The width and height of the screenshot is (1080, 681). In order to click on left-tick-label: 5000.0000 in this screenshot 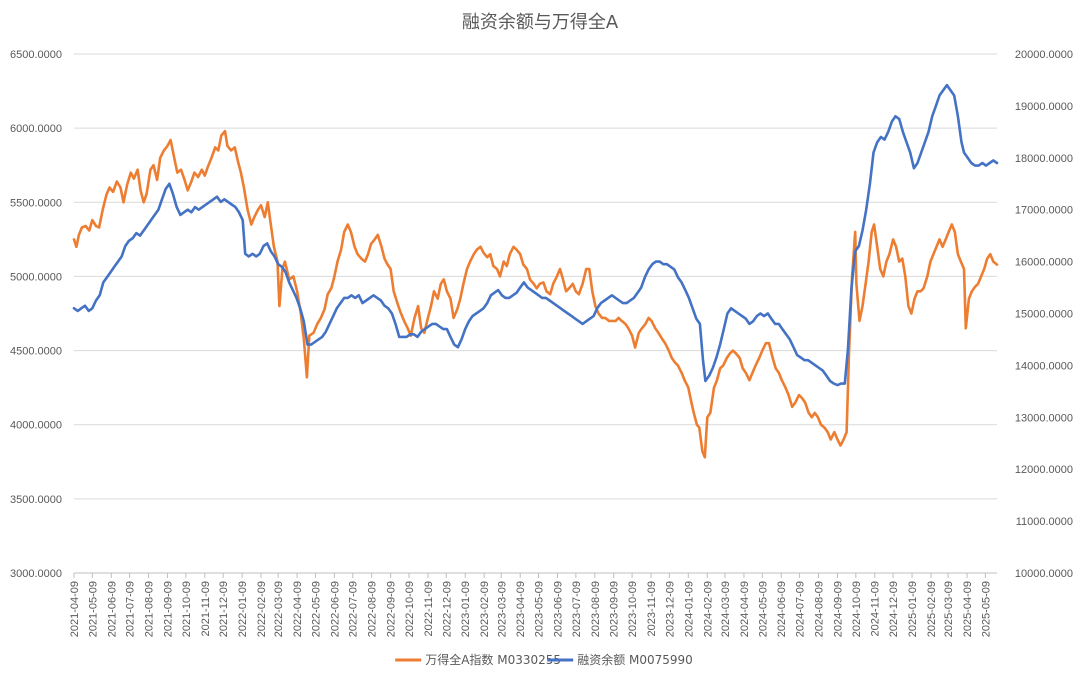, I will do `click(36, 277)`.